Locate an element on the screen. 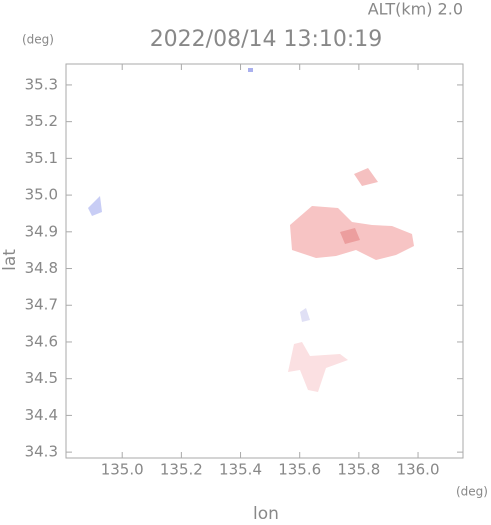 This screenshot has height=525, width=491. chart-title: 2022/08/14 13:10:19 is located at coordinates (266, 39).